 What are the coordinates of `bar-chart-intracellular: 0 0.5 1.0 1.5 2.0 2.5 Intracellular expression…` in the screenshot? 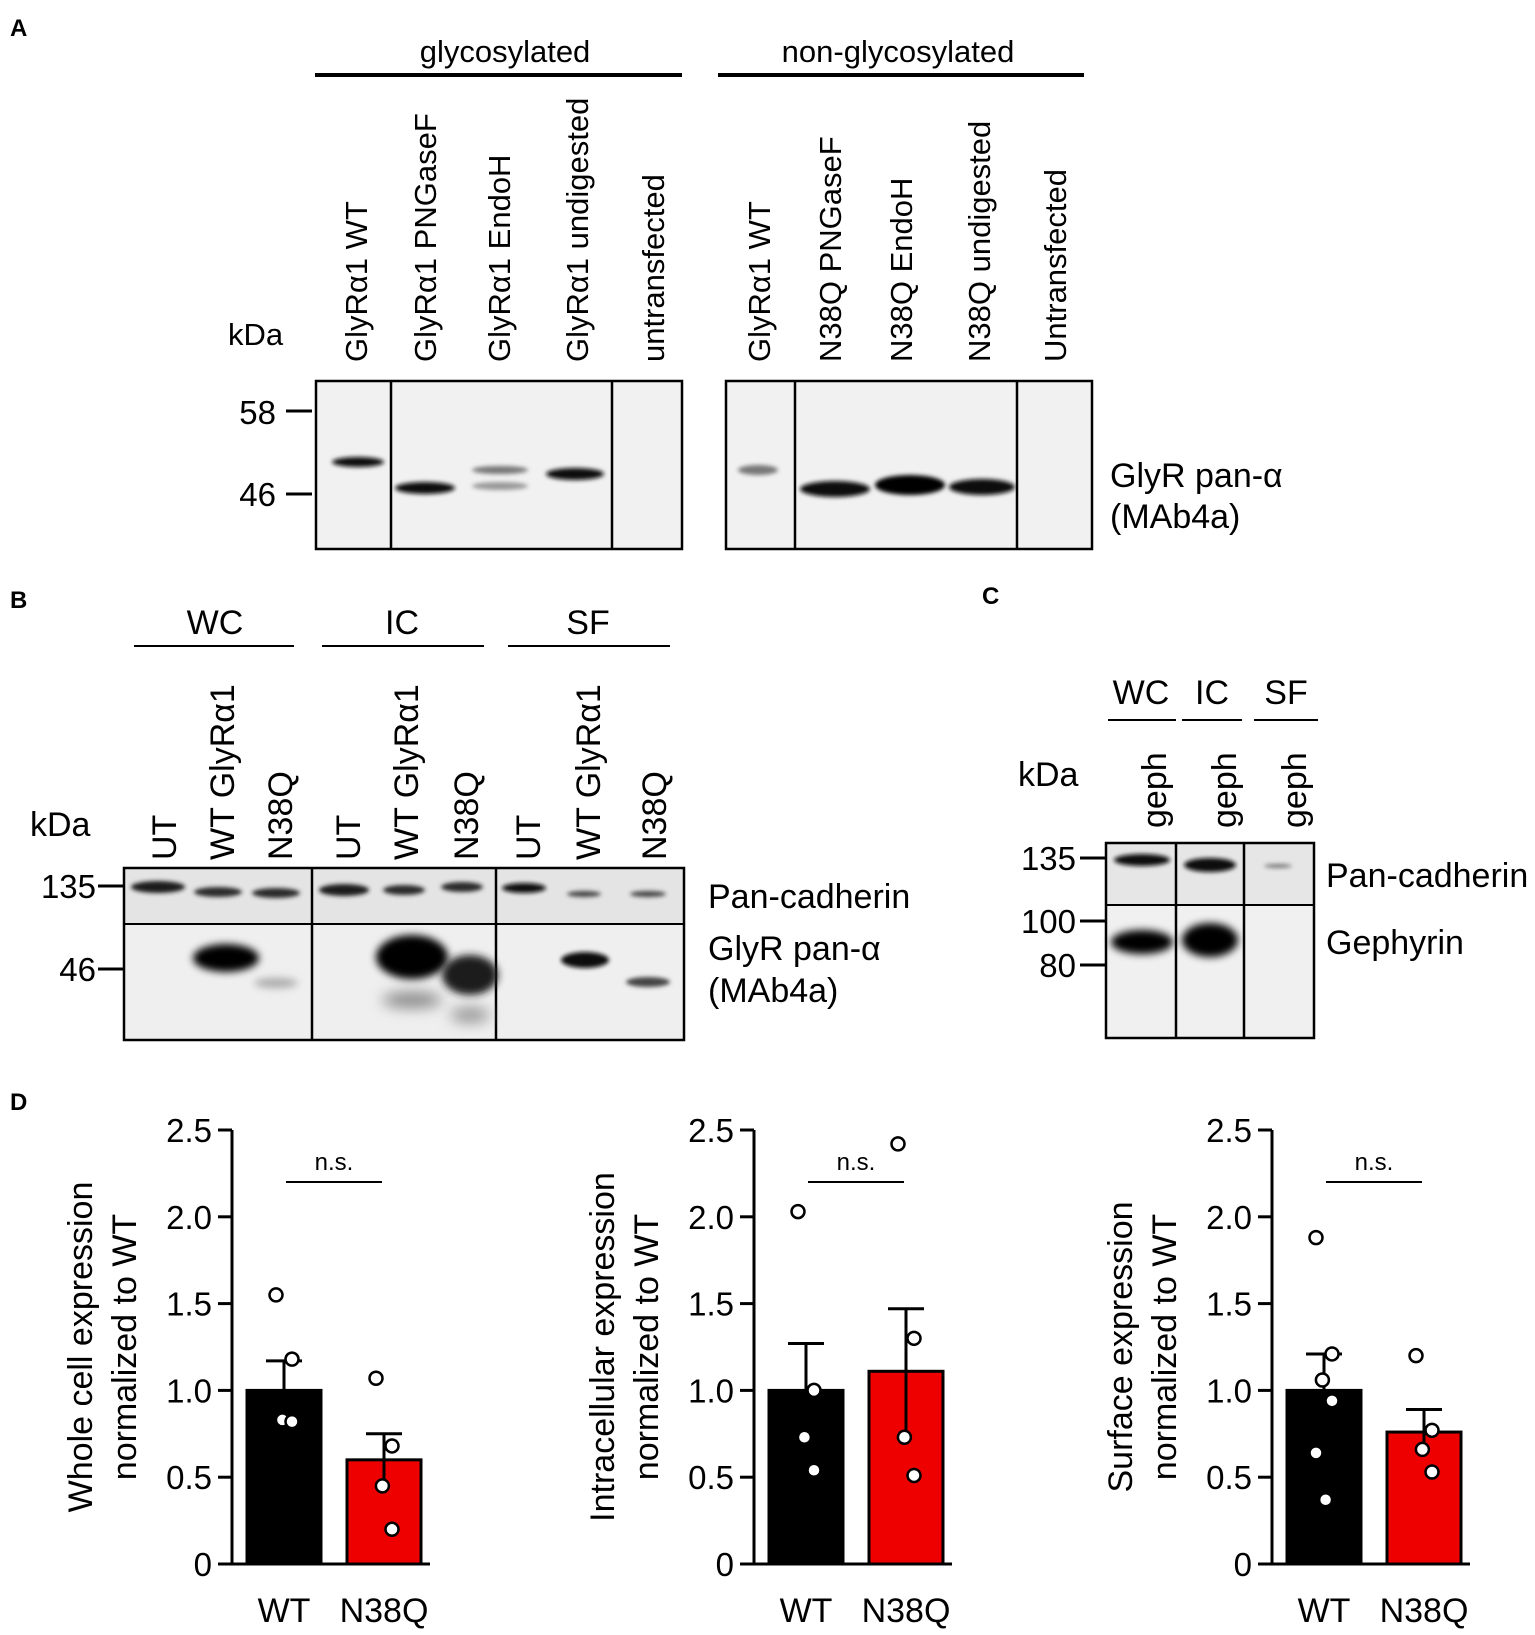 It's located at (768, 1371).